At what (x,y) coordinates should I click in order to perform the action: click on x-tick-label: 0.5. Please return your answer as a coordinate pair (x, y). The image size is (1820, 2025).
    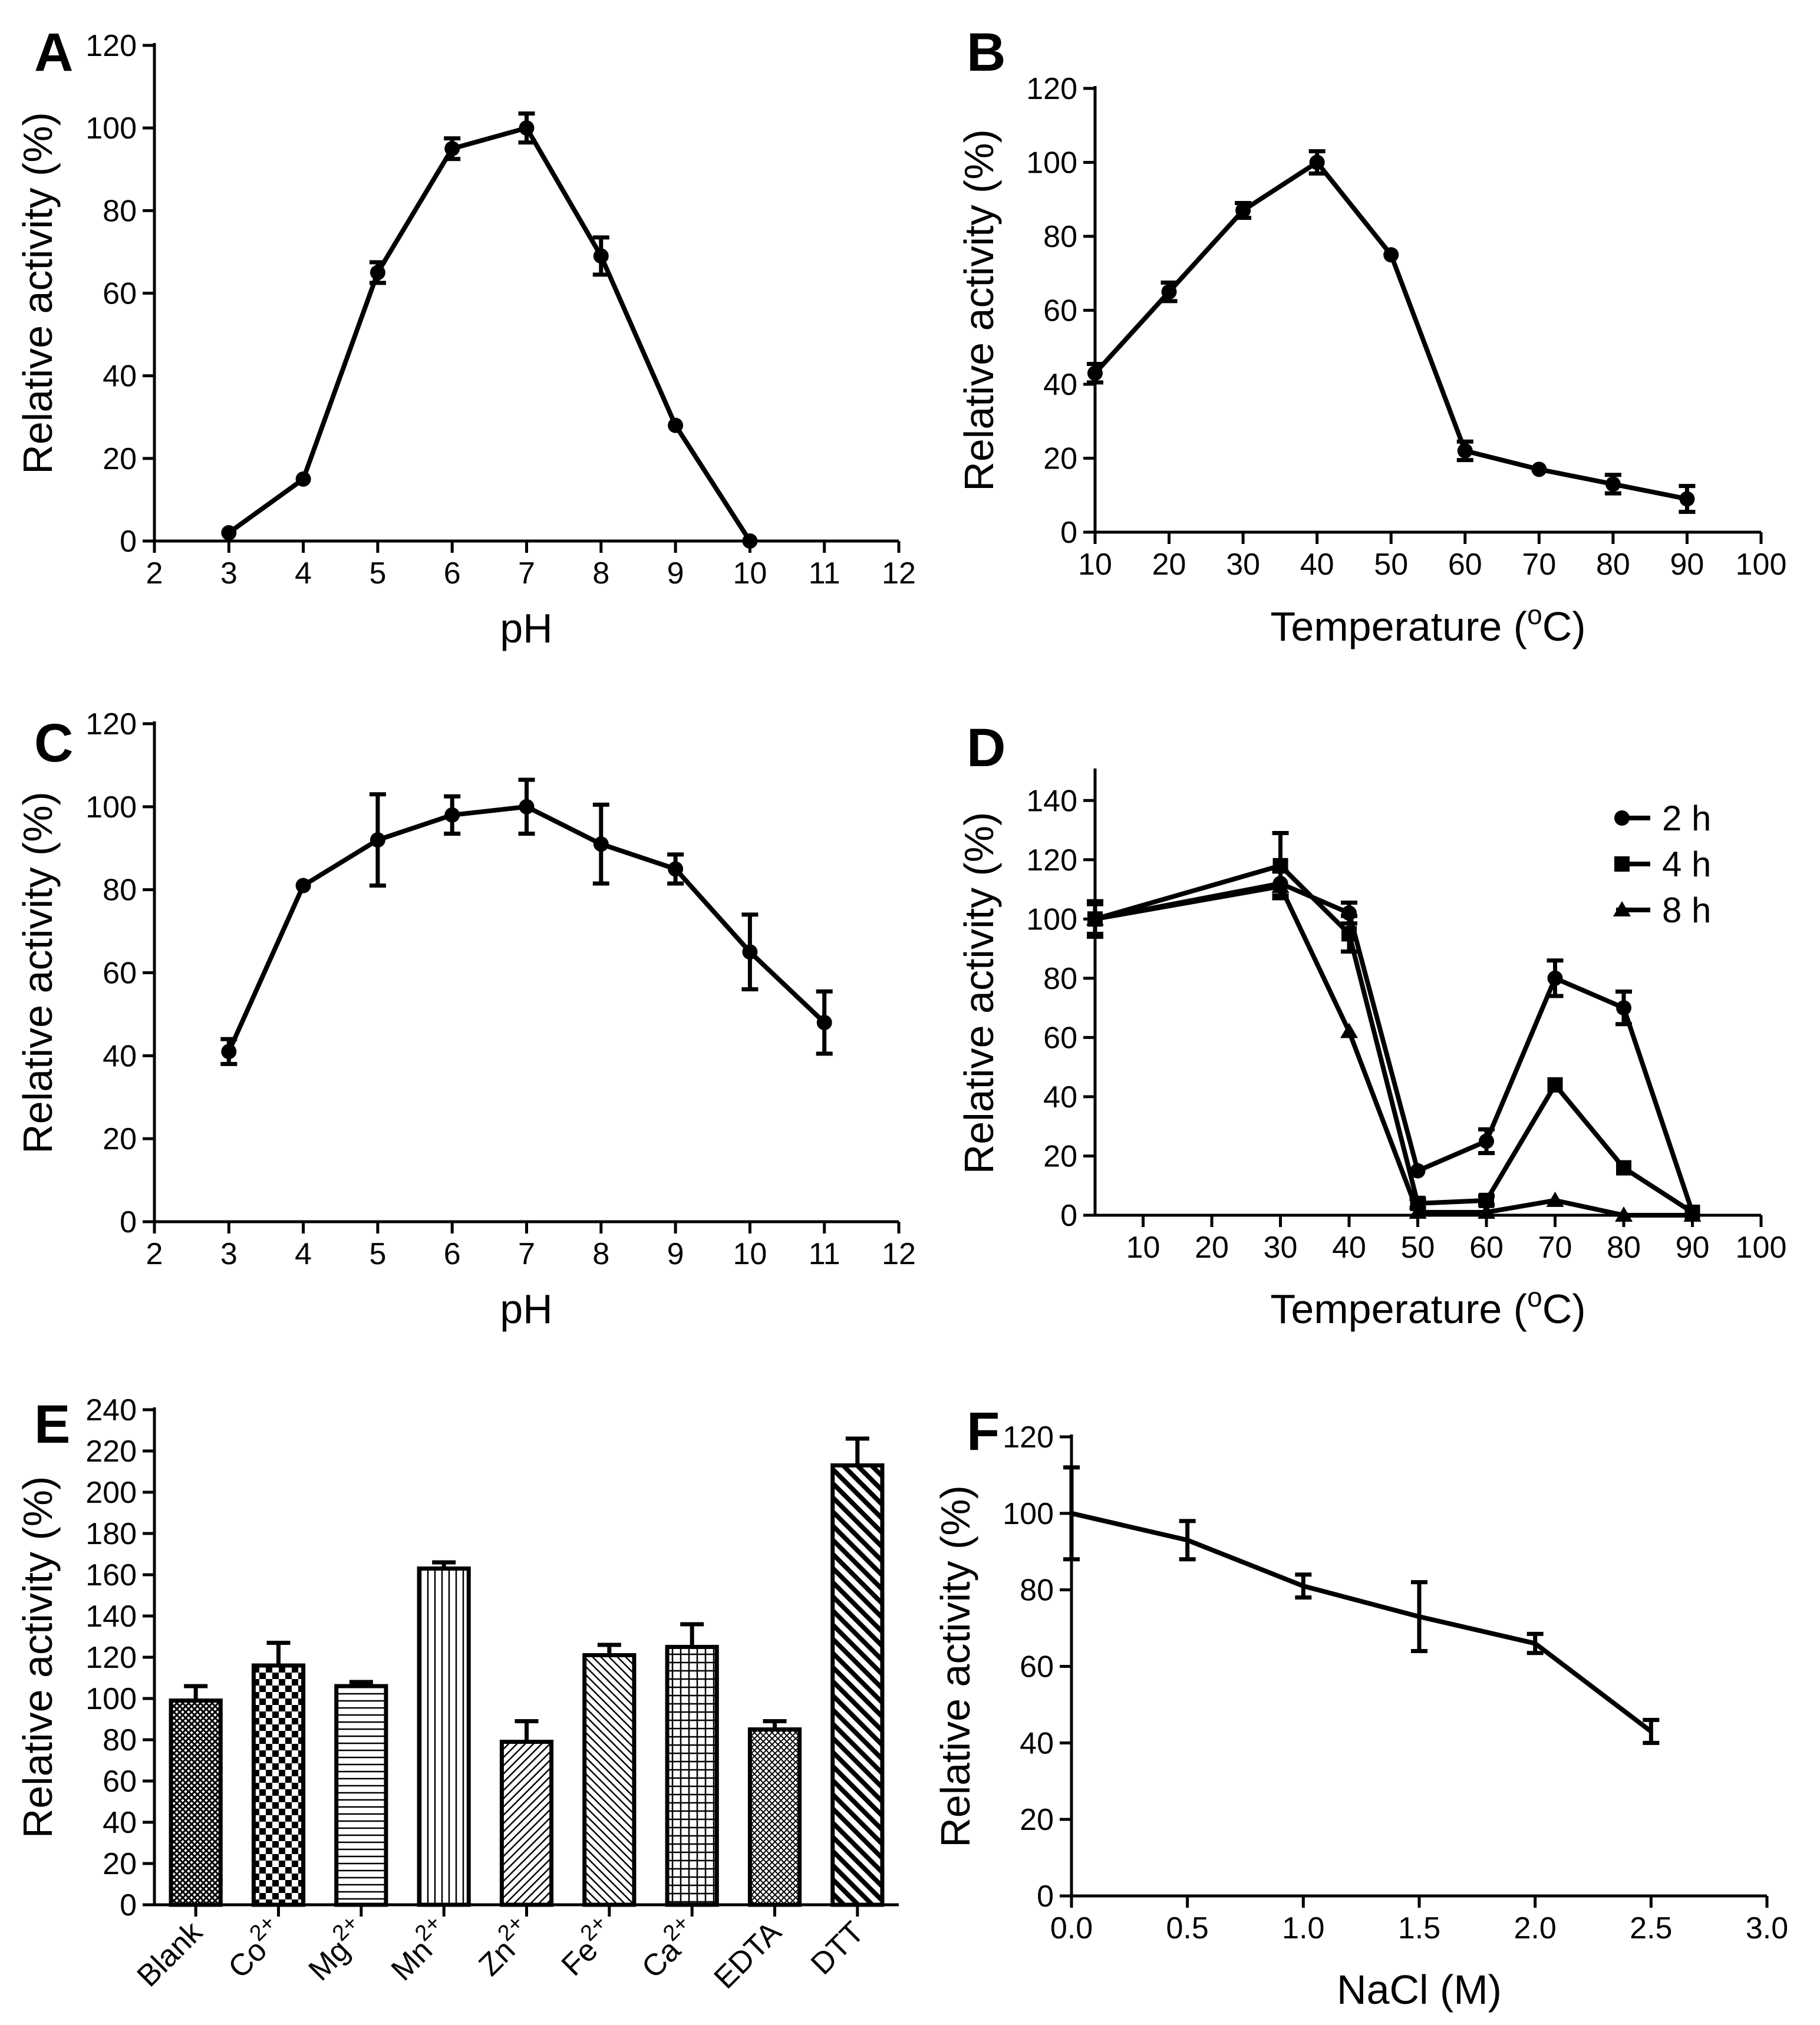
    Looking at the image, I should click on (1187, 1928).